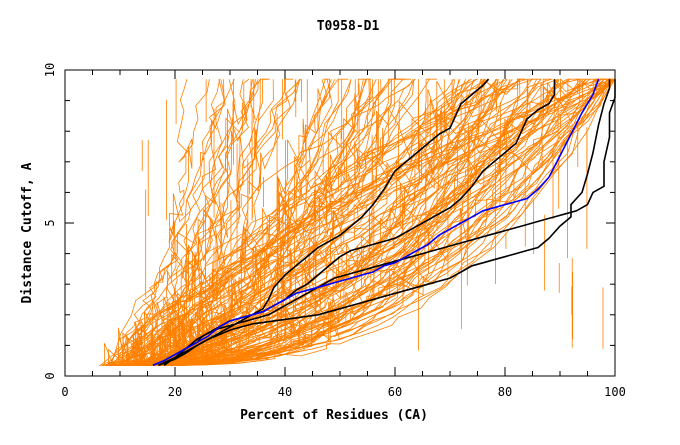  Describe the element at coordinates (348, 26) in the screenshot. I see `chart-title: T0958-D1` at that location.